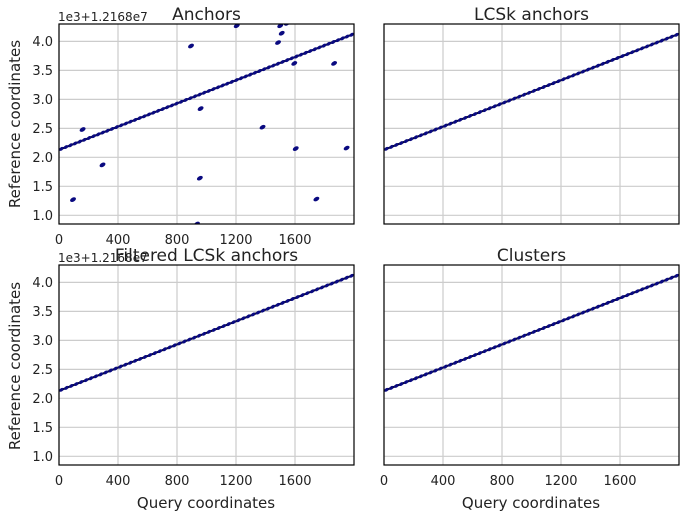 This screenshot has height=520, width=688. What do you see at coordinates (42, 187) in the screenshot?
I see `y-tick-label: 1.5` at bounding box center [42, 187].